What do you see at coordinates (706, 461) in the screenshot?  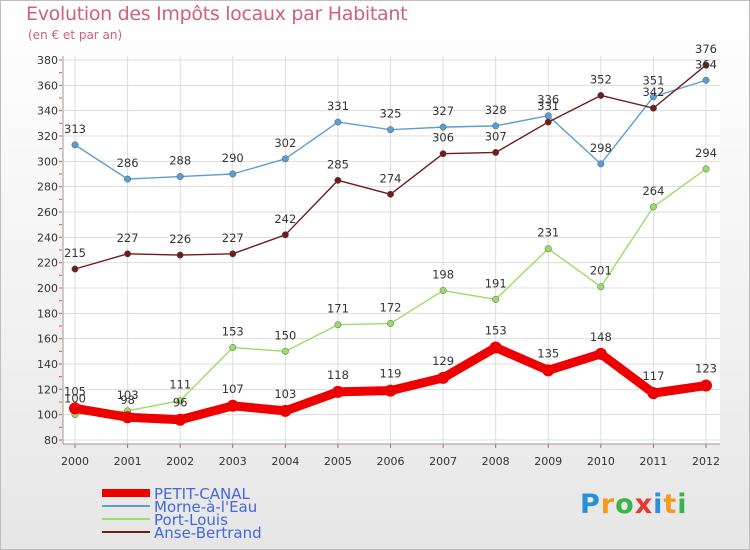 I see `x-tick-label: 2012` at bounding box center [706, 461].